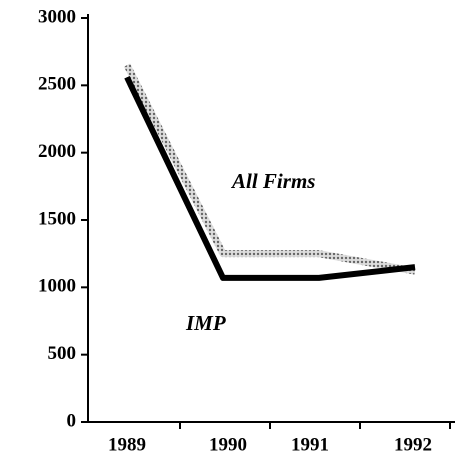  Describe the element at coordinates (413, 444) in the screenshot. I see `x-tick-label: 1992` at that location.